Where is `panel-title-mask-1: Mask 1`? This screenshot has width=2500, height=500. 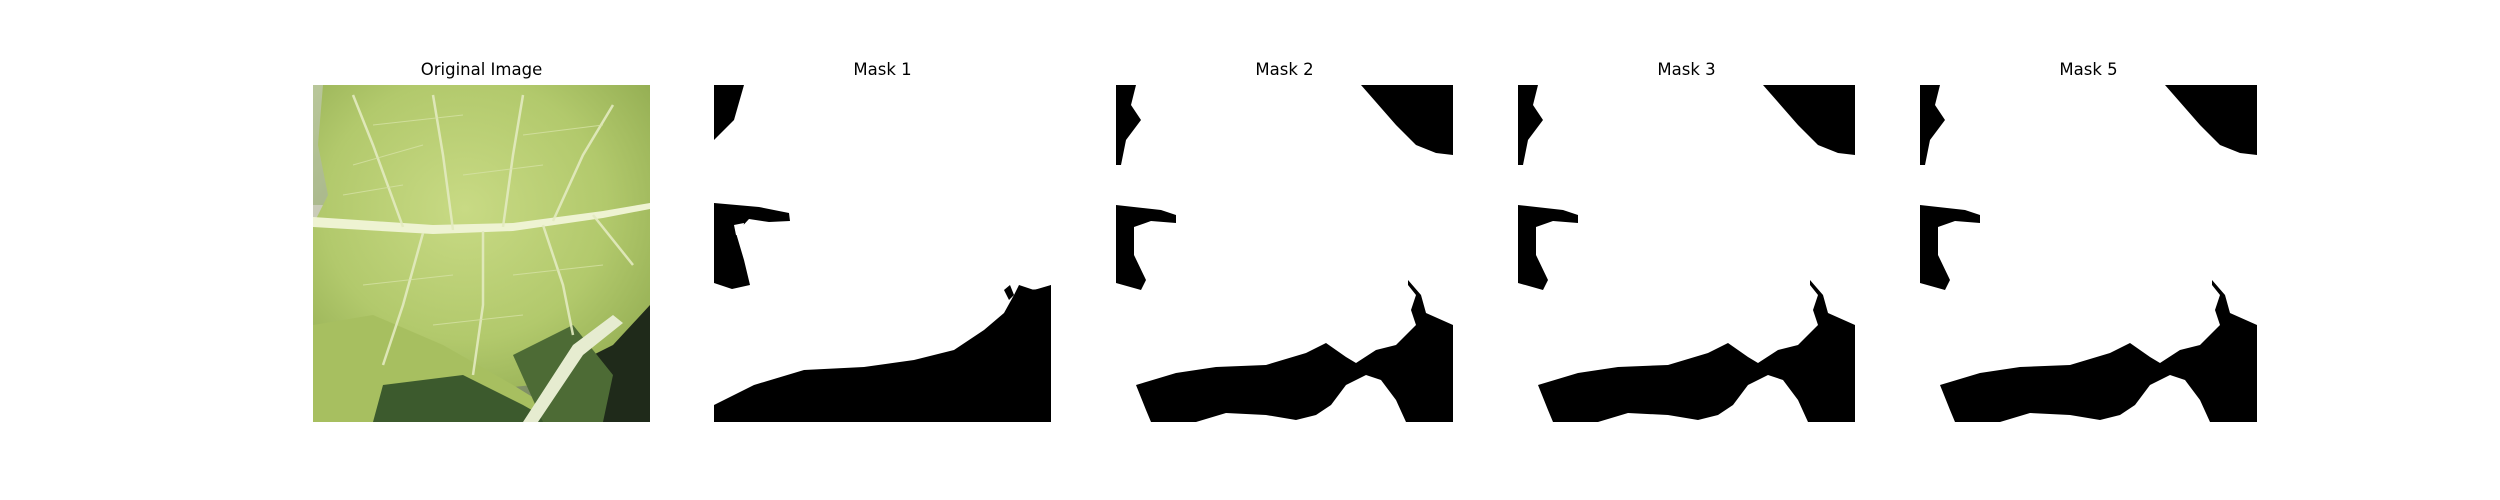 panel-title-mask-1: Mask 1 is located at coordinates (882, 69).